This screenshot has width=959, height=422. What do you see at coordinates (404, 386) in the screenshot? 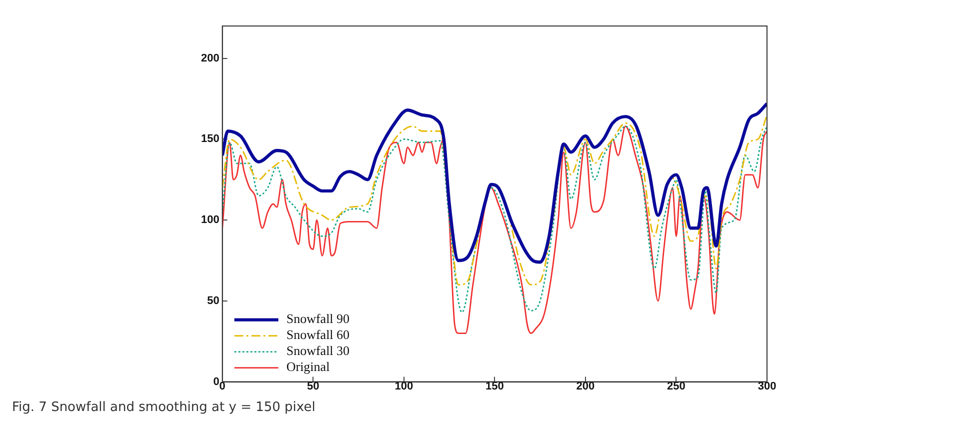
I see `x-tick-label: 100` at bounding box center [404, 386].